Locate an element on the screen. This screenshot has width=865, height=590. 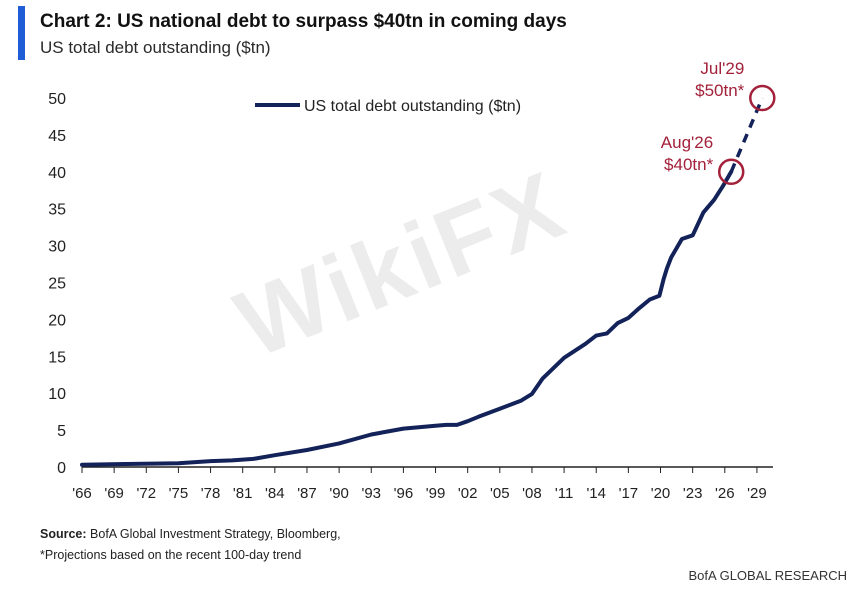
y-tick-label: 45 is located at coordinates (57, 136).